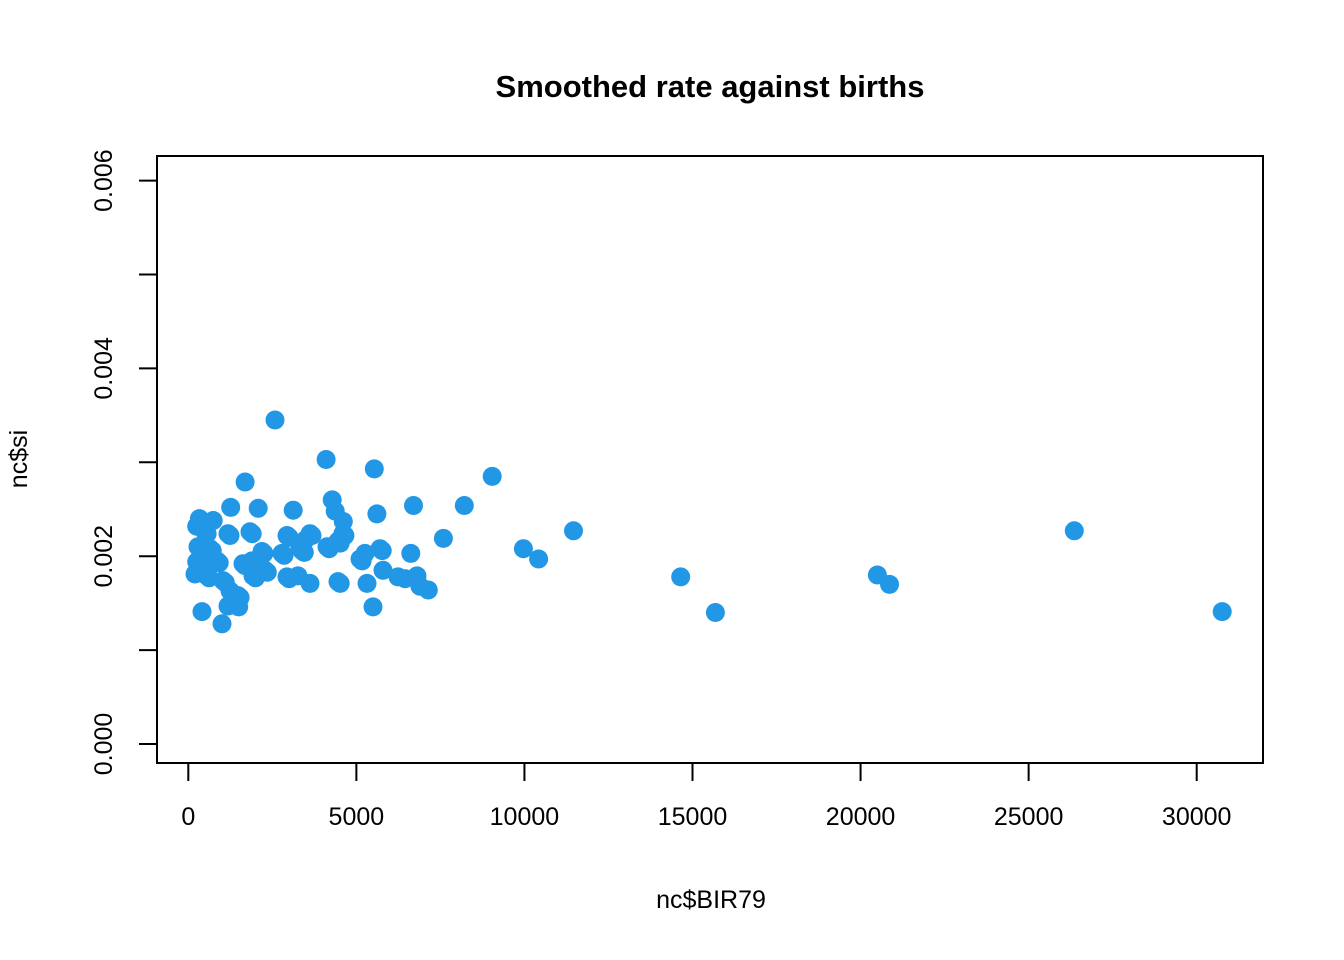 This screenshot has height=960, width=1344. What do you see at coordinates (1197, 817) in the screenshot?
I see `x-tick-label: 30000` at bounding box center [1197, 817].